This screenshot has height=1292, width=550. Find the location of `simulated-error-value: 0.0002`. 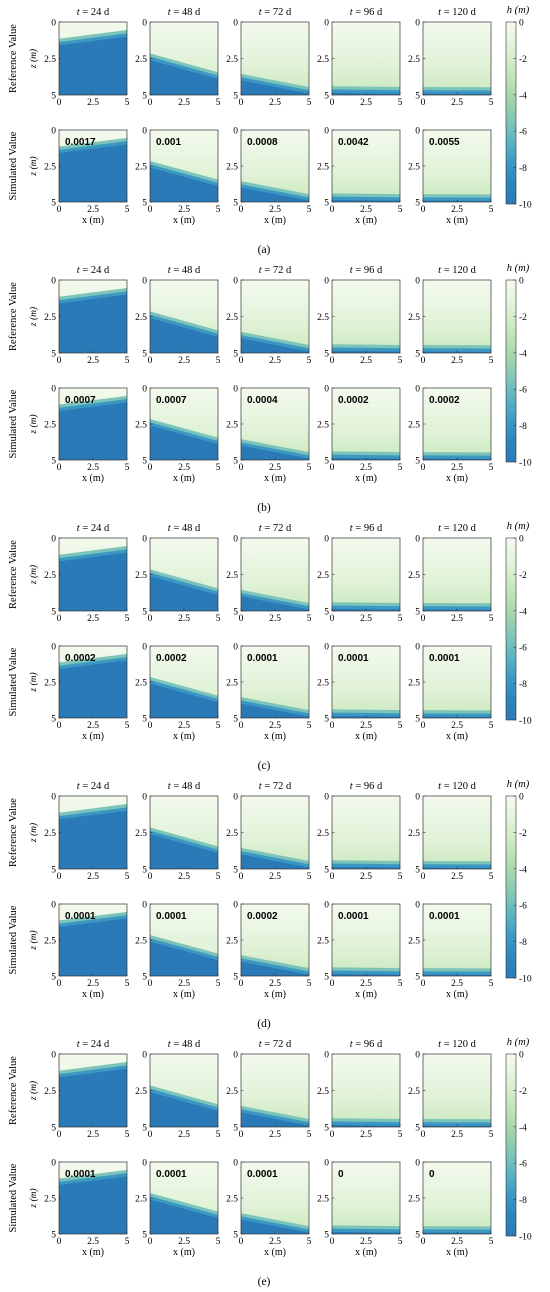

simulated-error-value: 0.0002 is located at coordinates (171, 658).